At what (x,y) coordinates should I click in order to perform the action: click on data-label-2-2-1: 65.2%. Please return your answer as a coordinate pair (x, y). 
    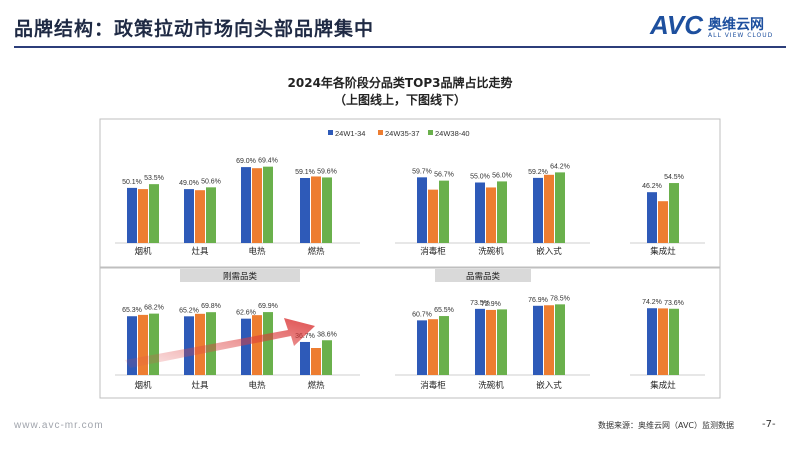
    Looking at the image, I should click on (189, 310).